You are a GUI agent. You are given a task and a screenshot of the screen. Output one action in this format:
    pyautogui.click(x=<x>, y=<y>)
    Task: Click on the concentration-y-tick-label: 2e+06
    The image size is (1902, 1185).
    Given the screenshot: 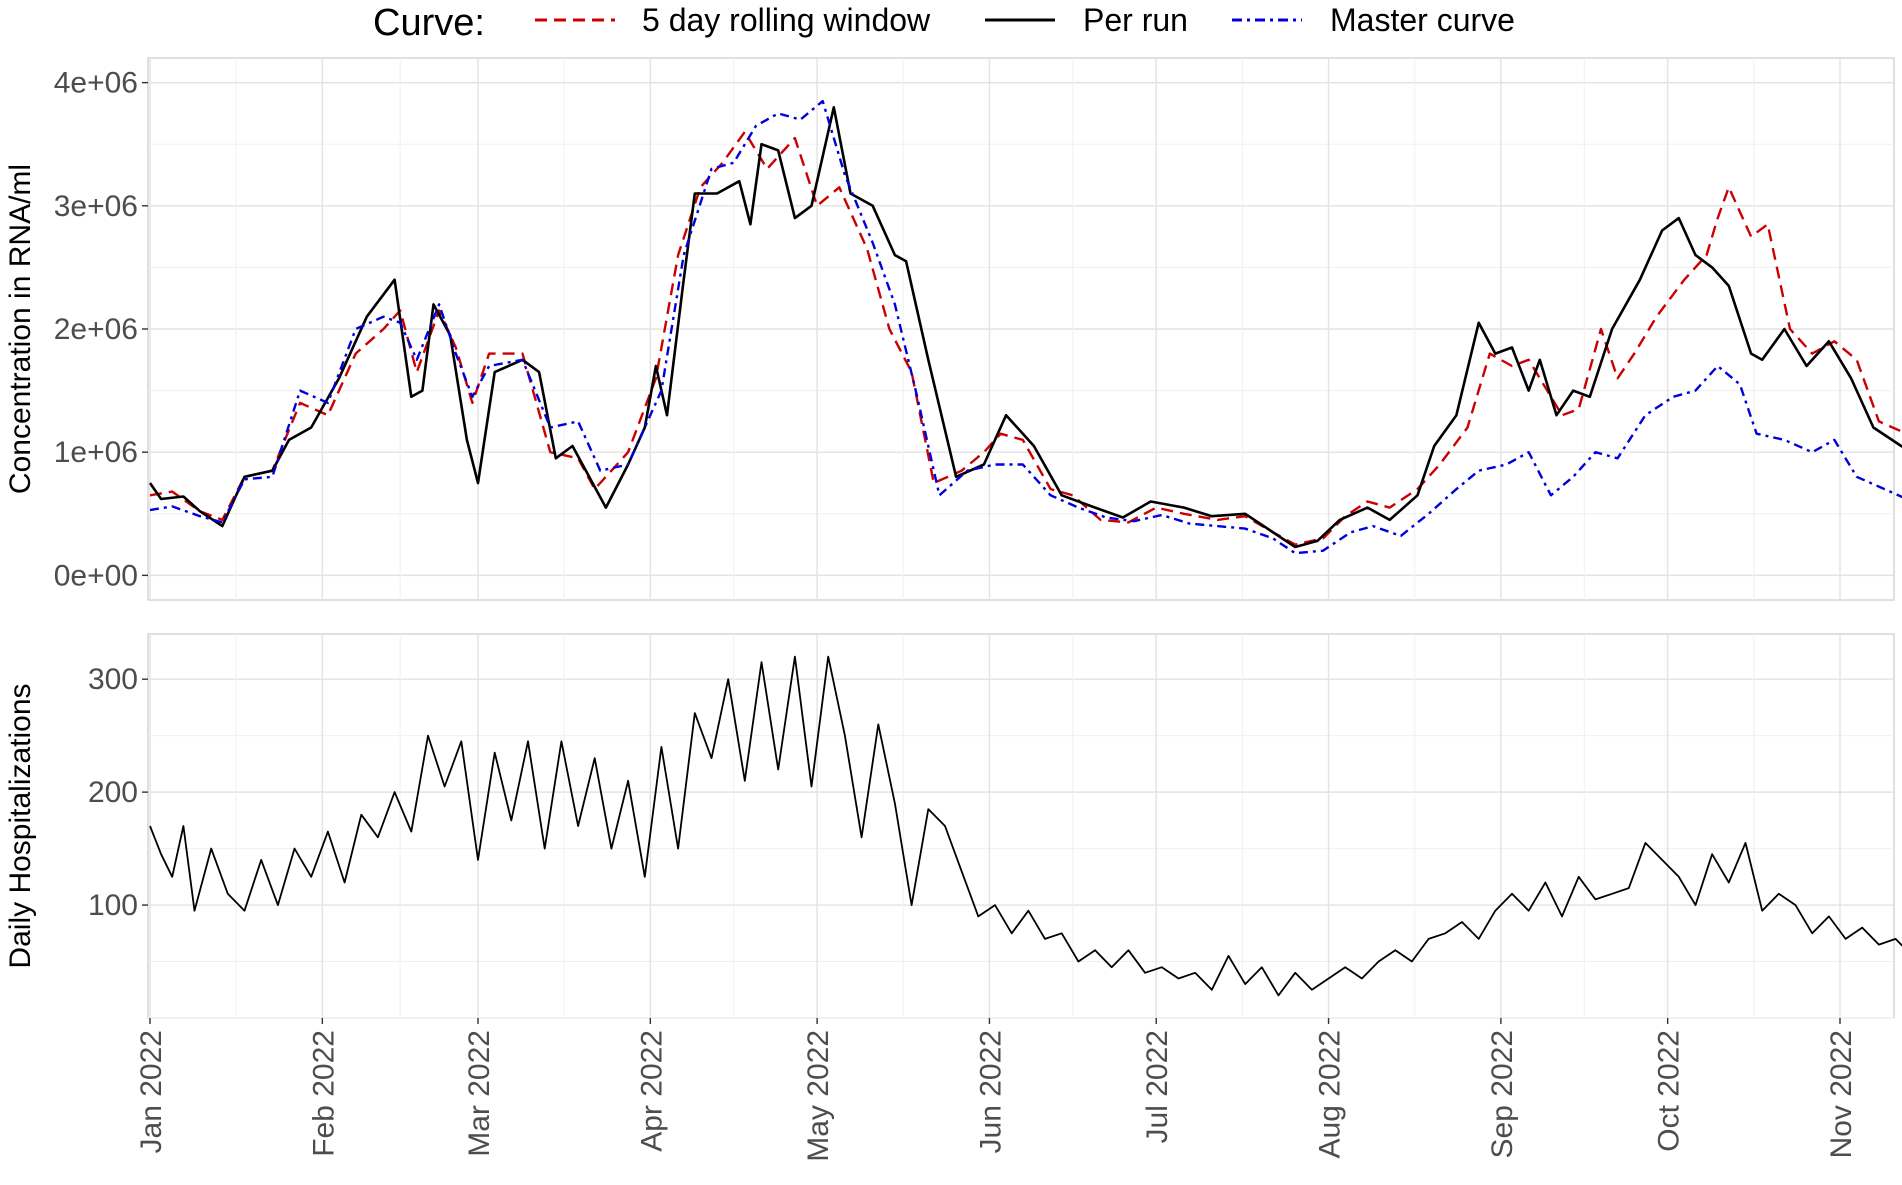 What is the action you would take?
    pyautogui.click(x=96, y=329)
    